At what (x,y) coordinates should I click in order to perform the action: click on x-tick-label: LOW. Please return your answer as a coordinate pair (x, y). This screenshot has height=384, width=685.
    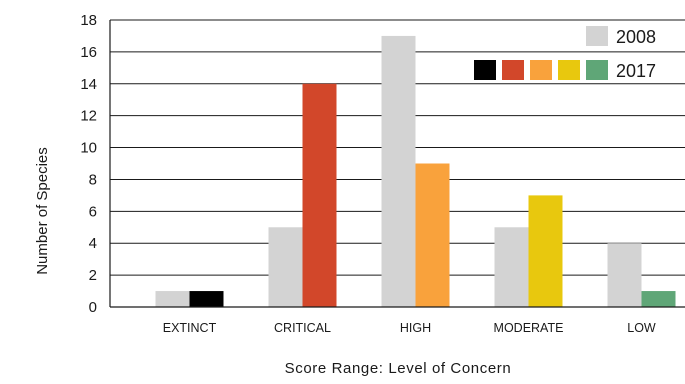
    Looking at the image, I should click on (641, 328).